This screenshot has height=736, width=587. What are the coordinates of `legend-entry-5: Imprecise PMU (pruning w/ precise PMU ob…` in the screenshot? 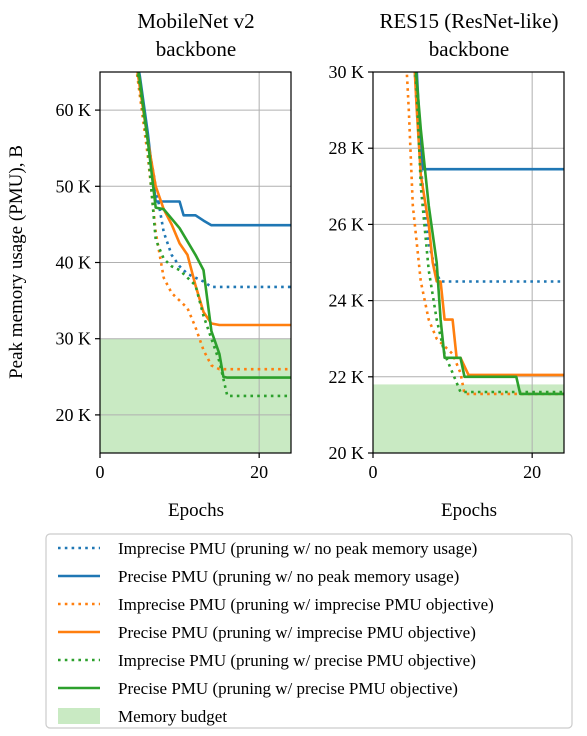 It's located at (267, 660).